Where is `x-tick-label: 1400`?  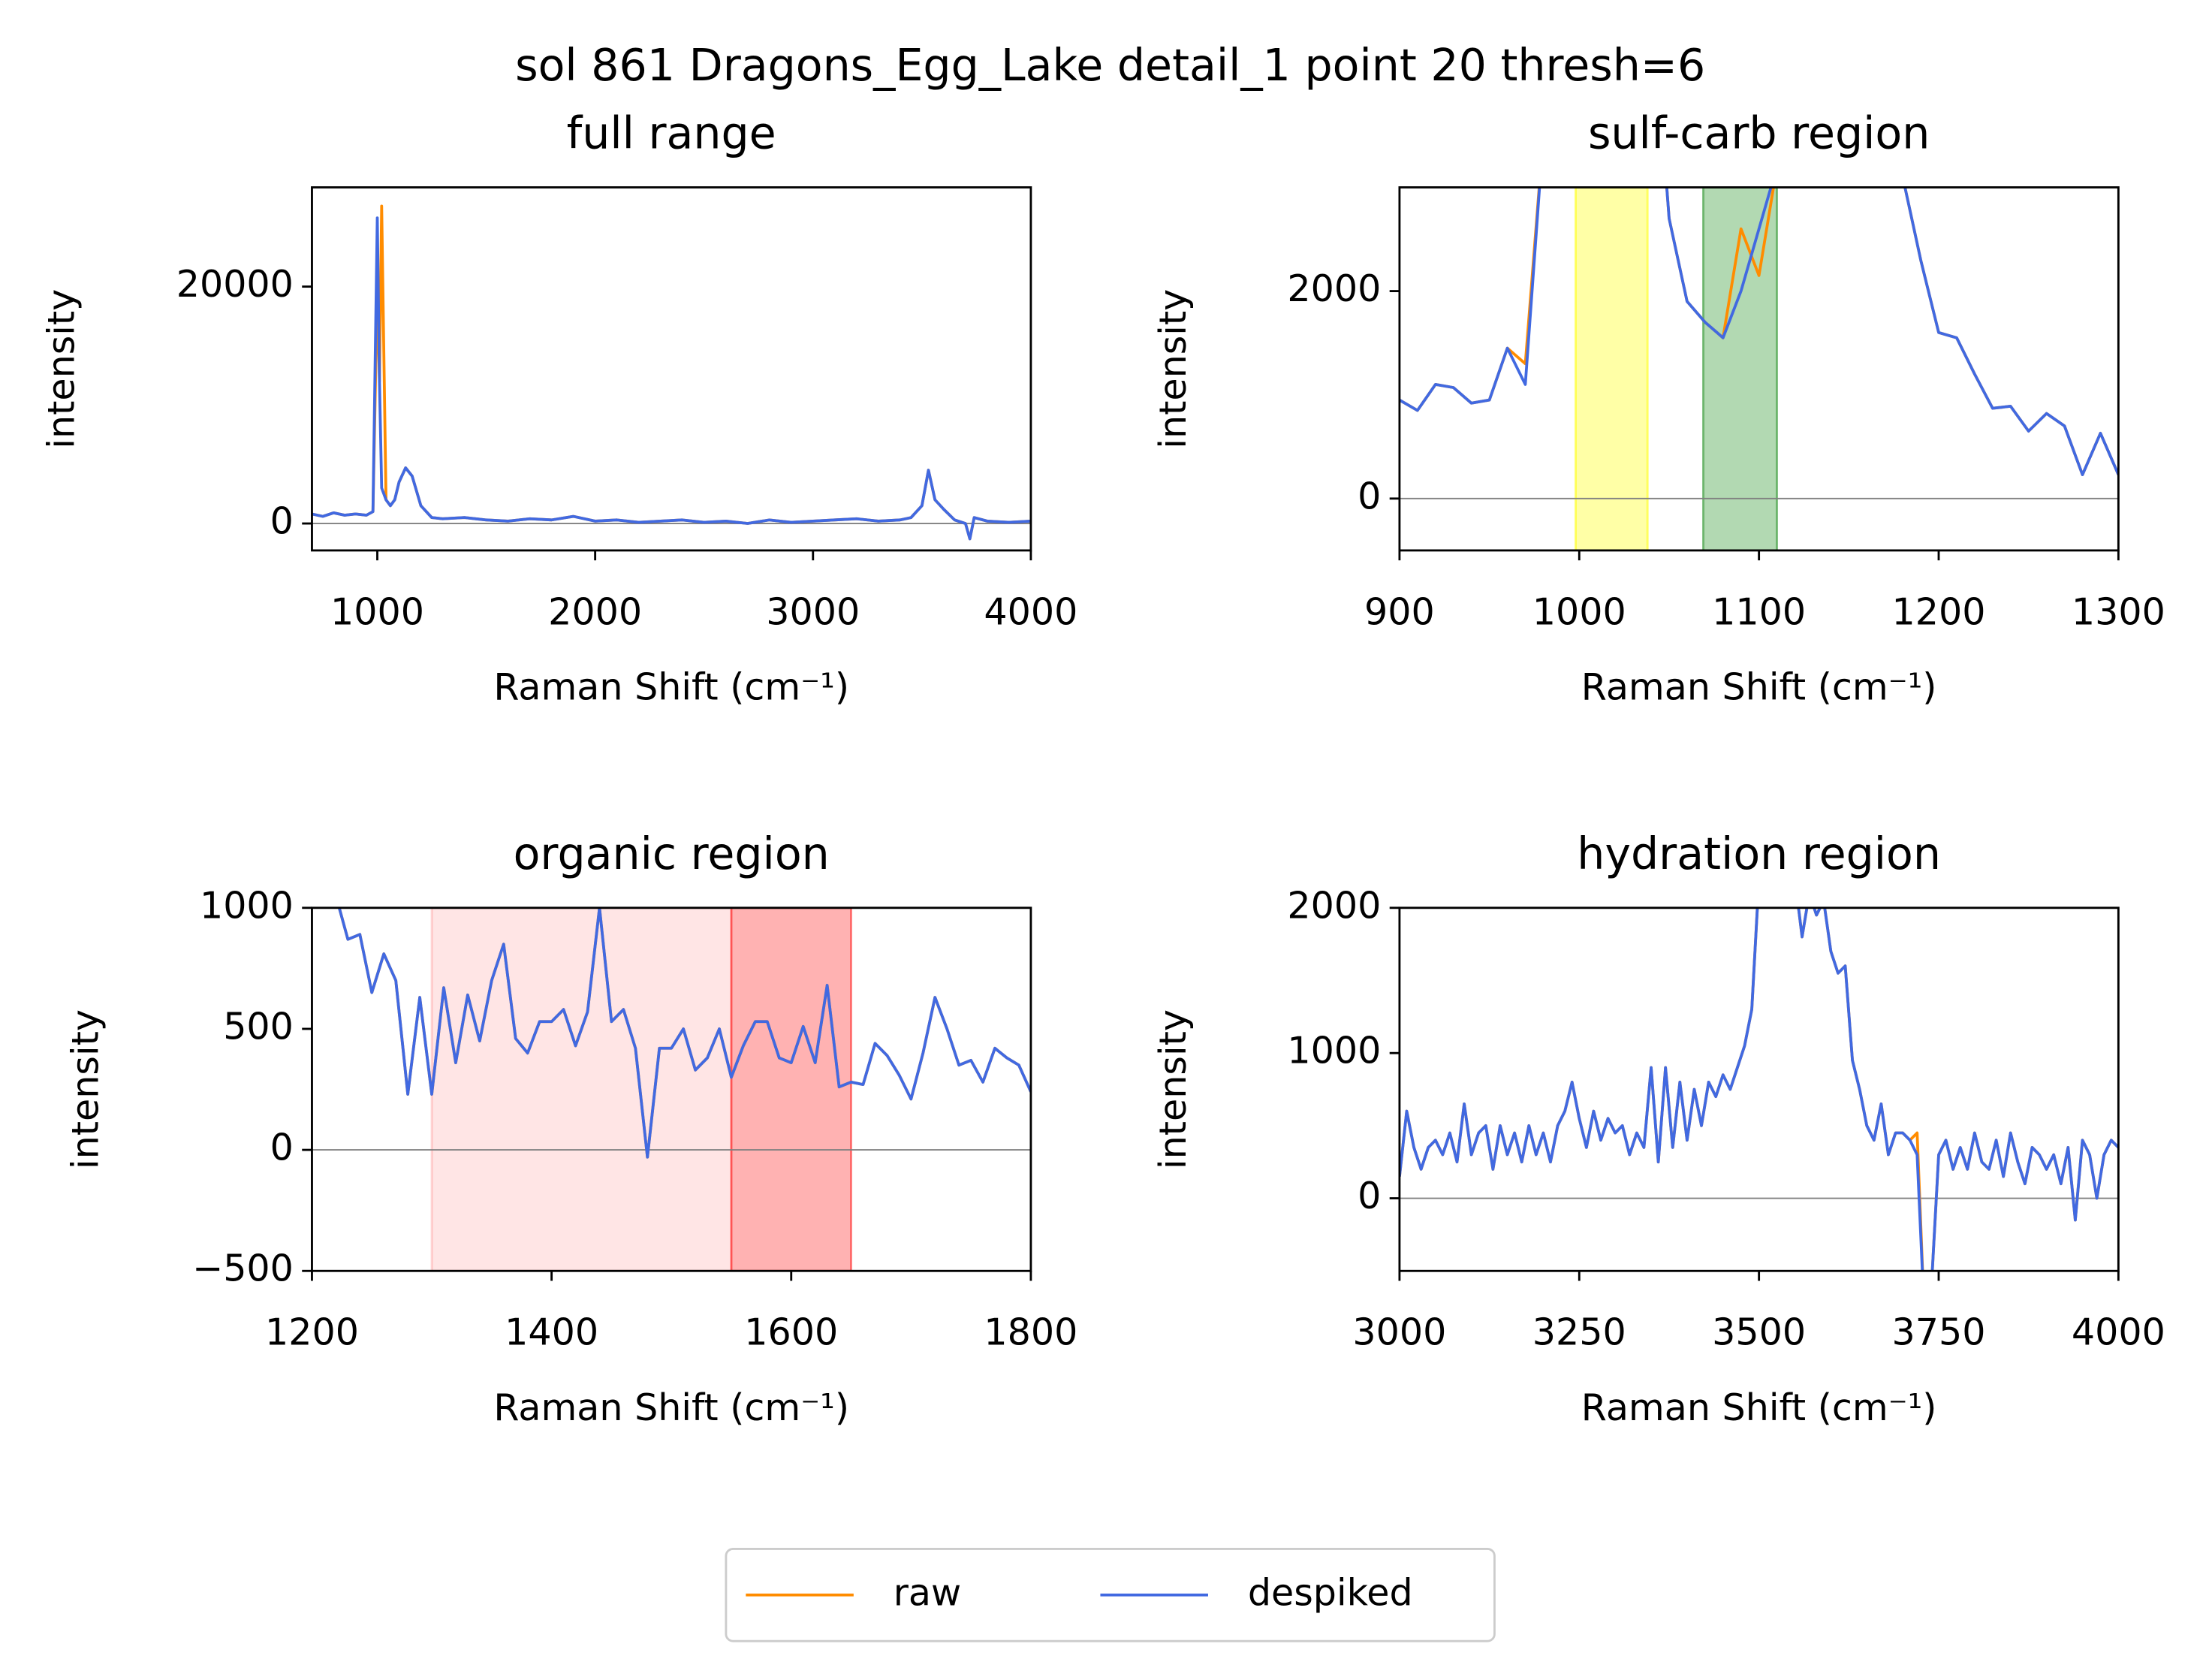 x-tick-label: 1400 is located at coordinates (551, 1332).